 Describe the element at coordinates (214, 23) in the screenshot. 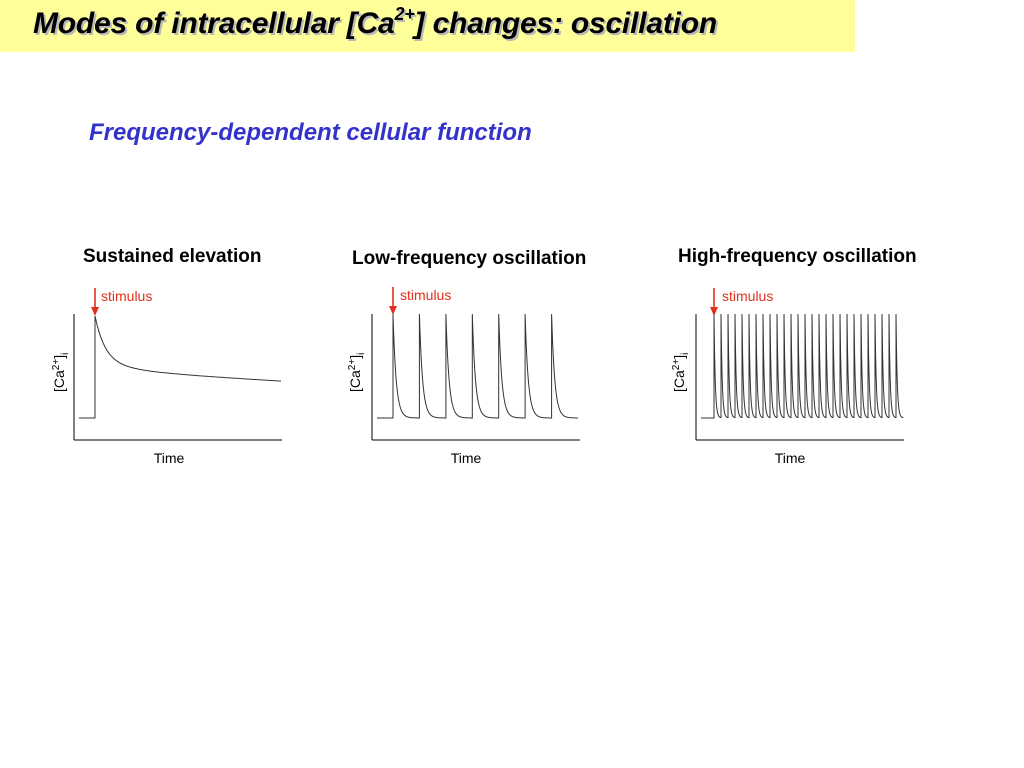

I see `title-prefix: Modes of intracellular [Ca` at that location.